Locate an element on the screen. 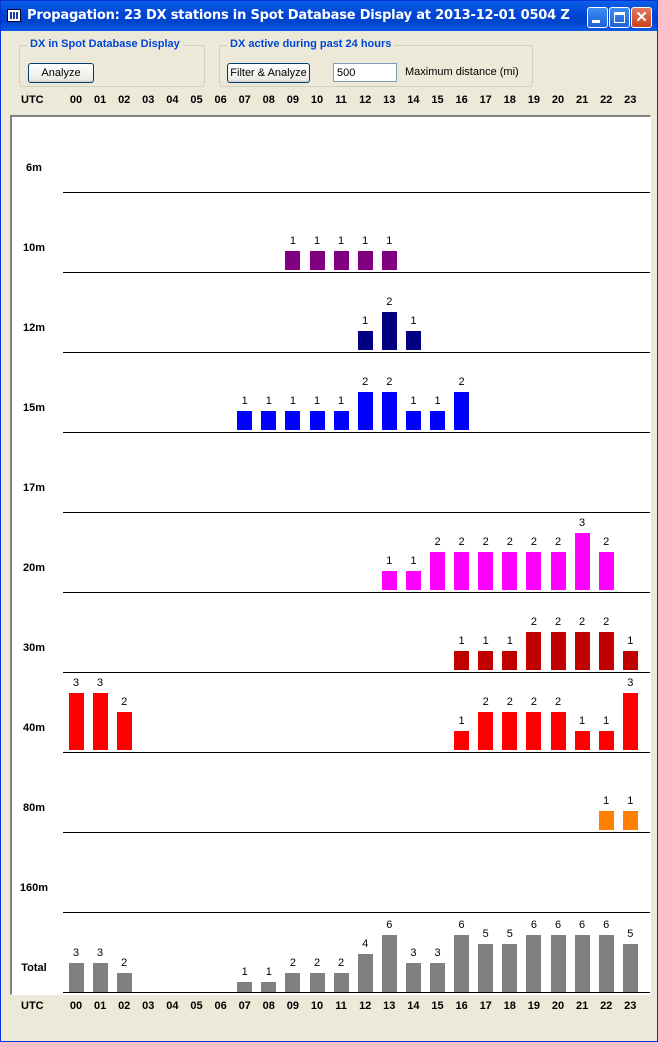  band-label: 6m is located at coordinates (34, 168).